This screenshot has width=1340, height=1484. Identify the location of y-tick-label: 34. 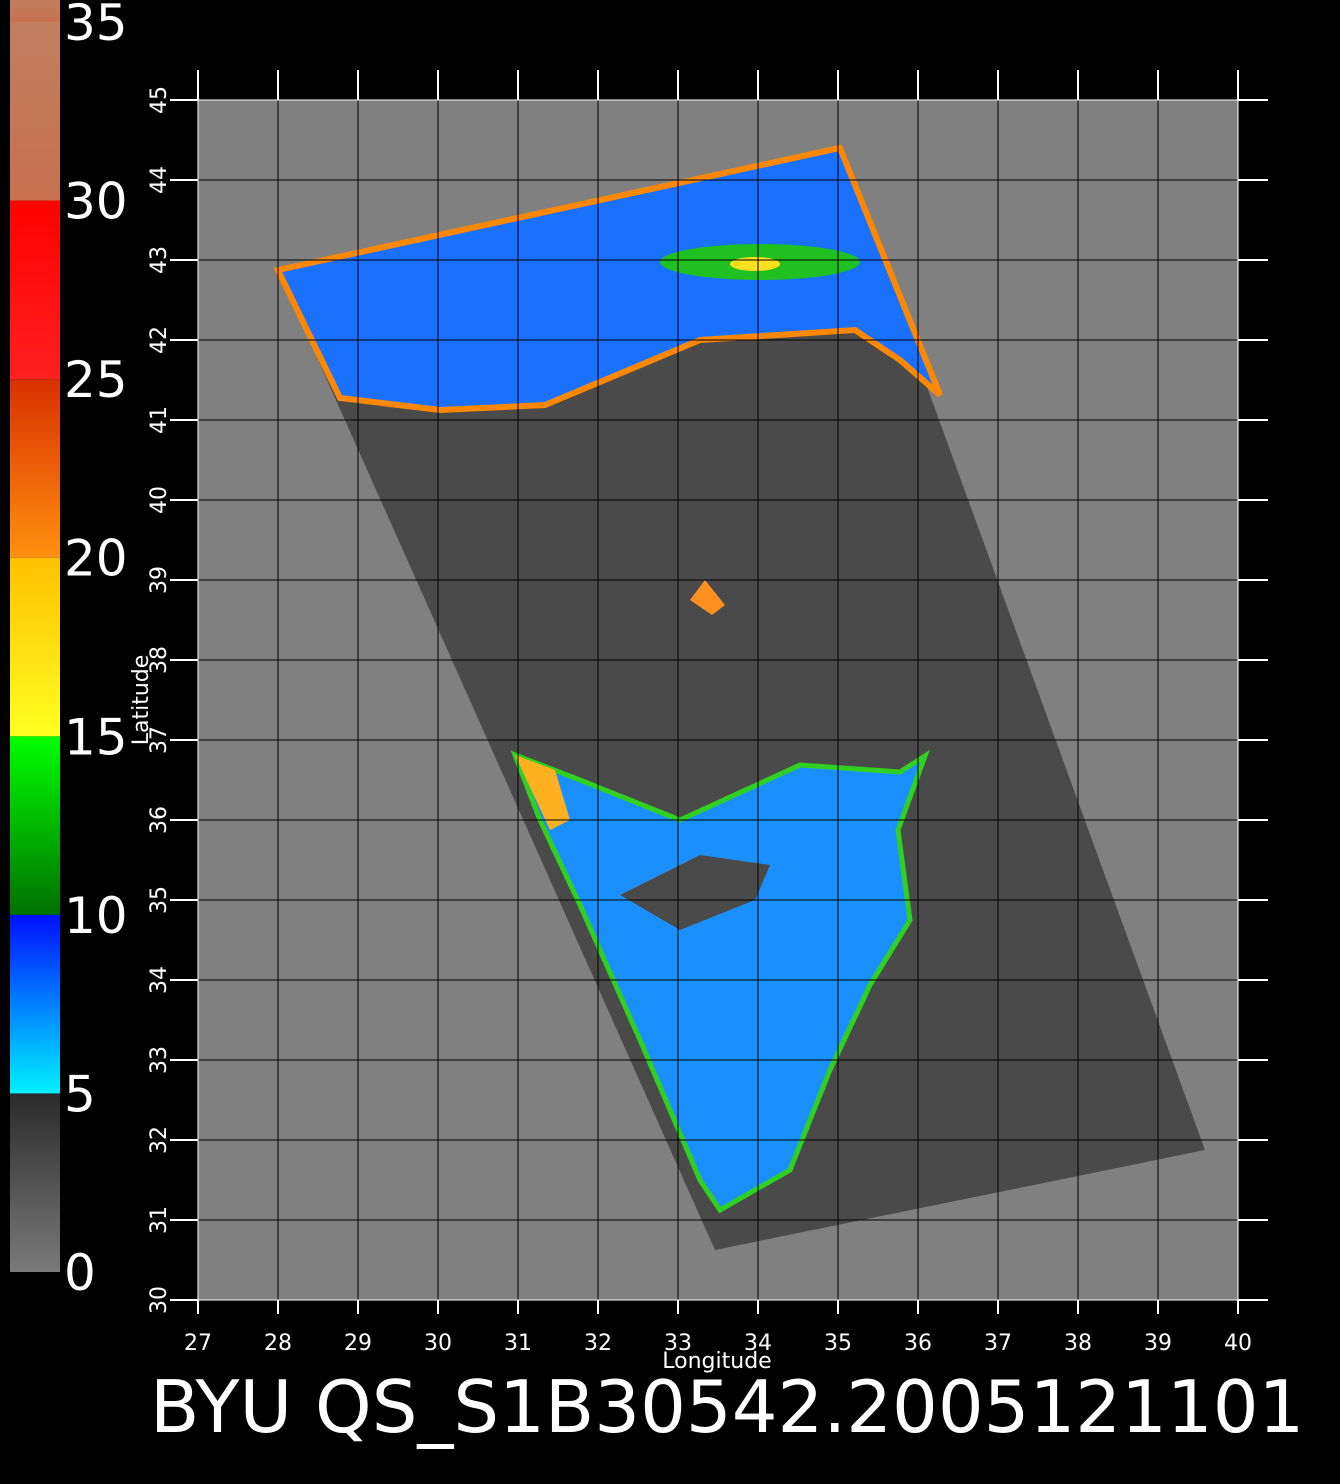
(159, 980).